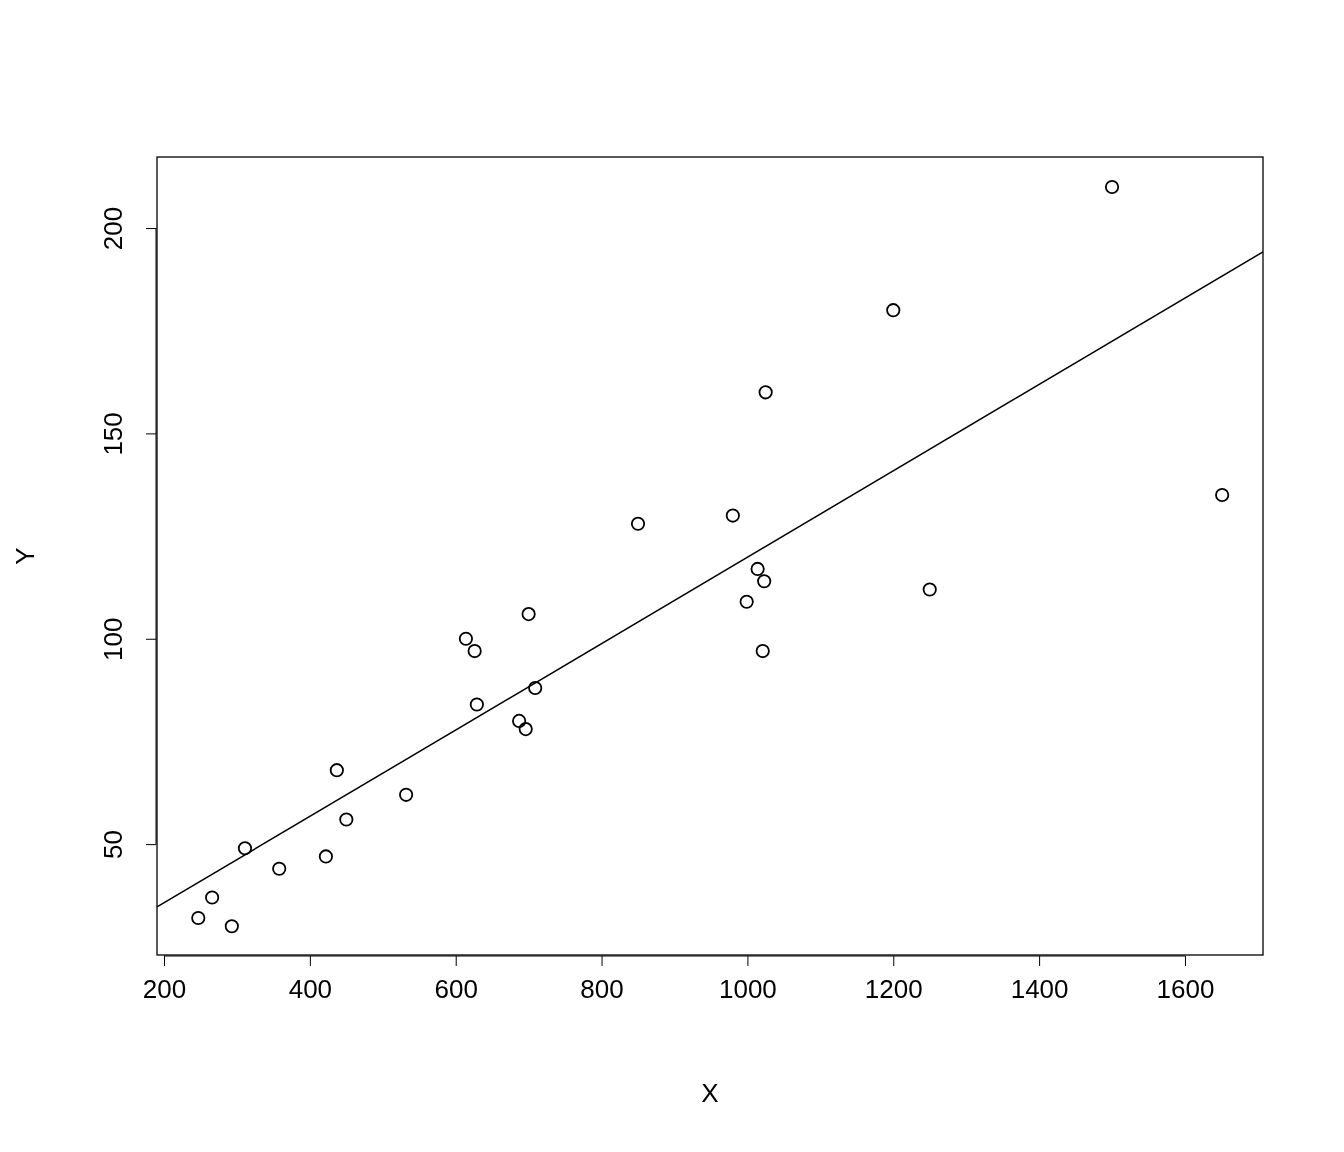 This screenshot has width=1344, height=1152. Describe the element at coordinates (113, 639) in the screenshot. I see `y-tick-label: 100` at that location.